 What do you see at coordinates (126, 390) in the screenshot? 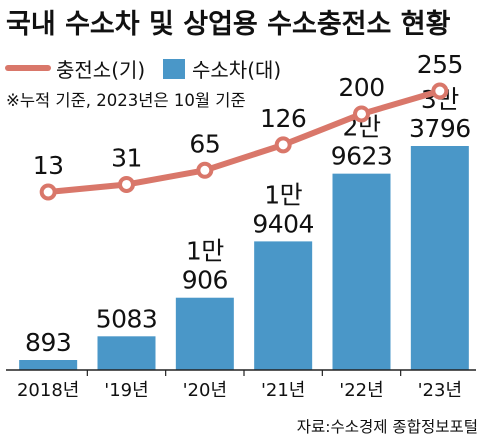
I see `x-tick-label: '19년` at bounding box center [126, 390].